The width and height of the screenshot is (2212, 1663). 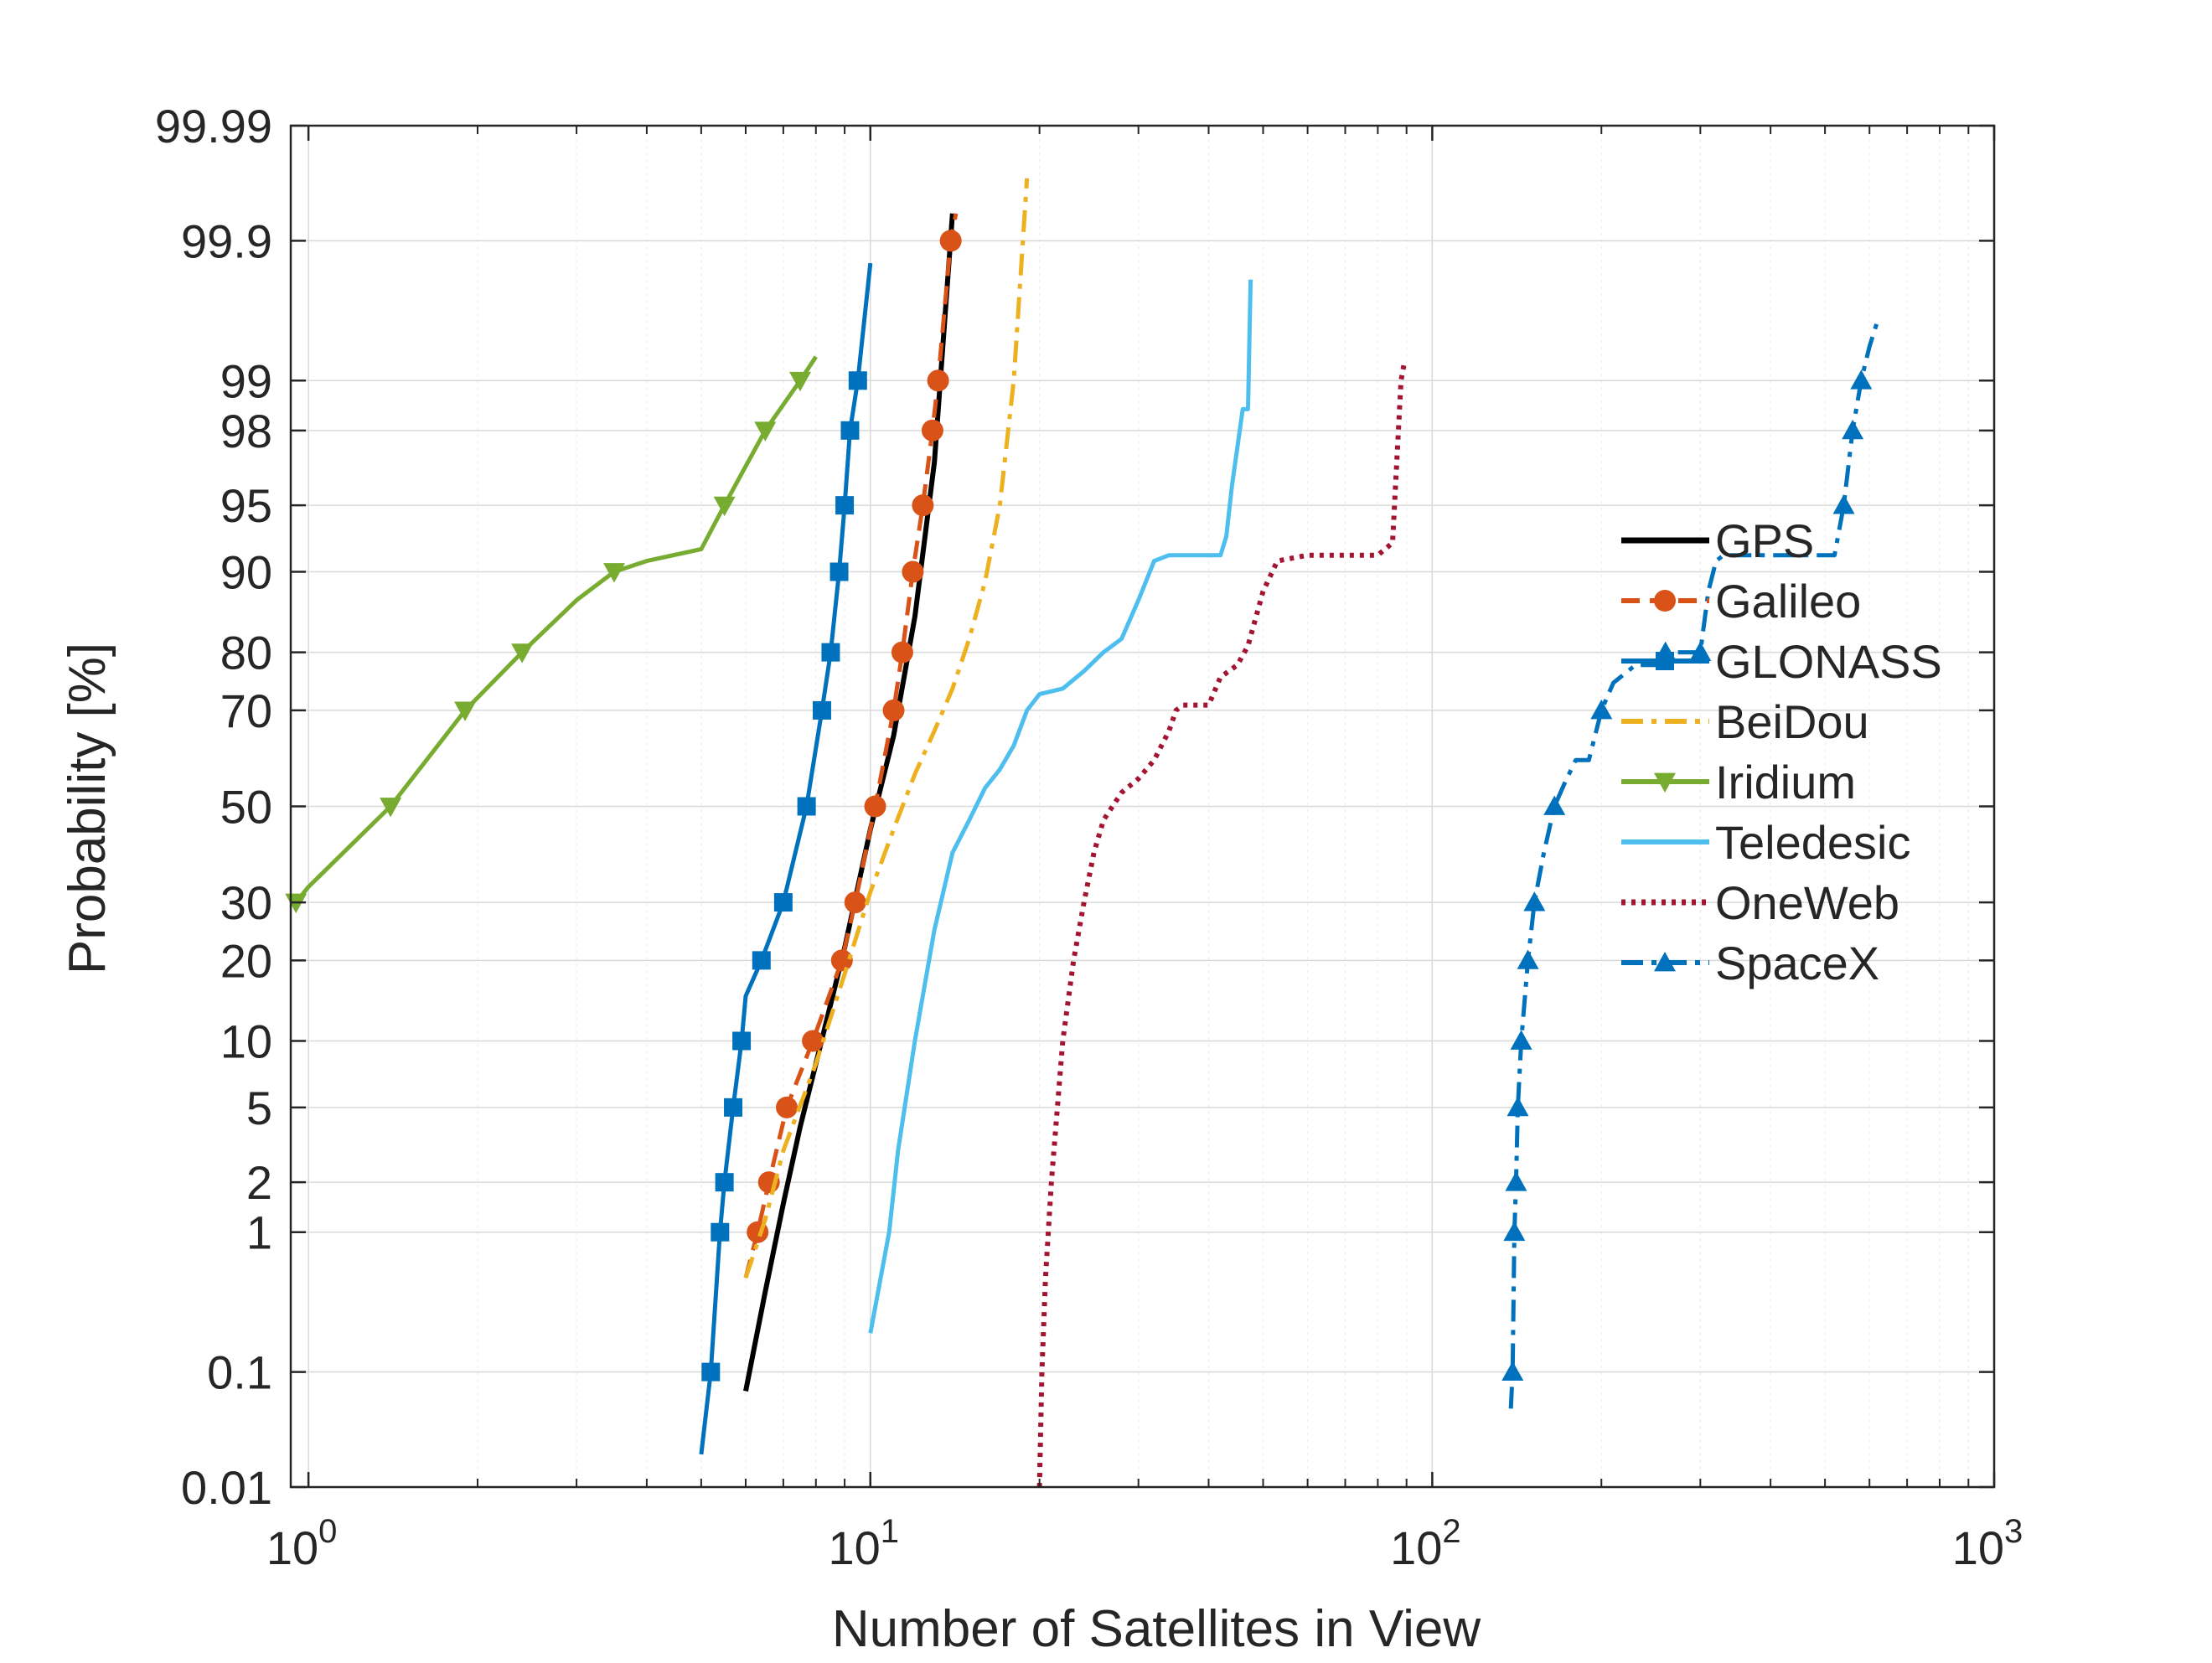 I want to click on series-gps, so click(x=849, y=802).